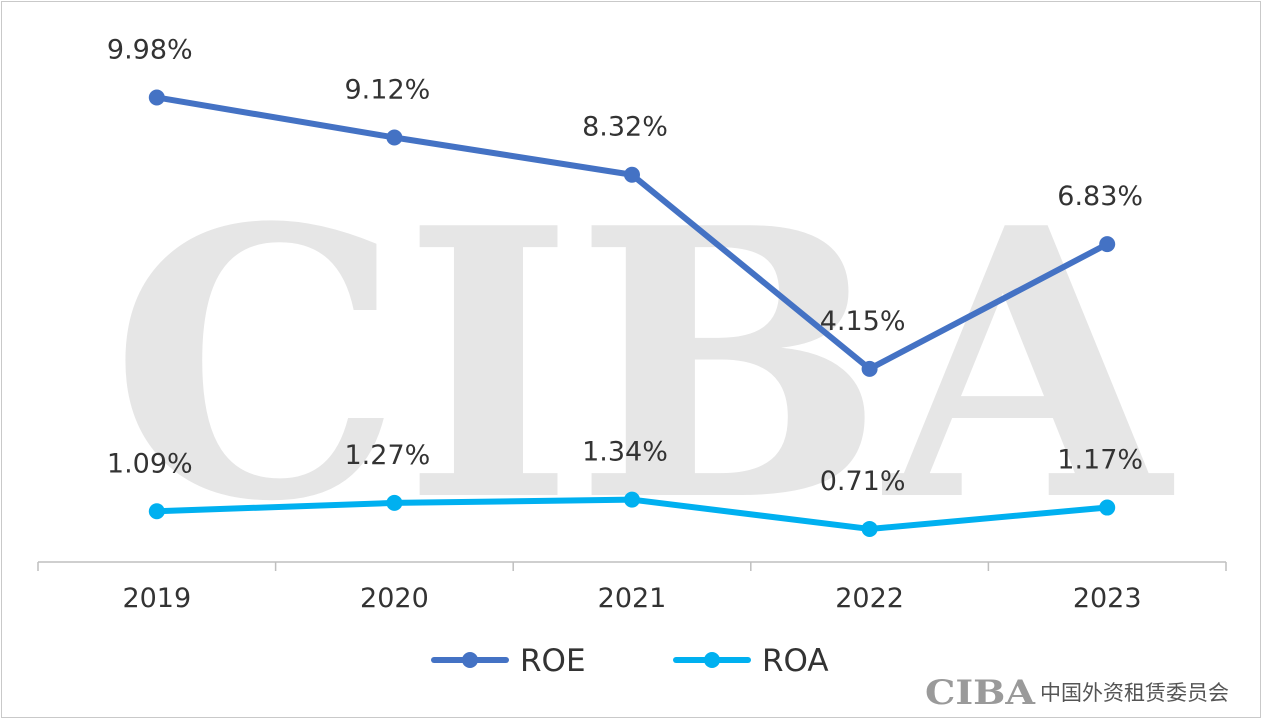 Image resolution: width=1264 pixels, height=721 pixels. I want to click on legend-item-roe: ROE, so click(508, 661).